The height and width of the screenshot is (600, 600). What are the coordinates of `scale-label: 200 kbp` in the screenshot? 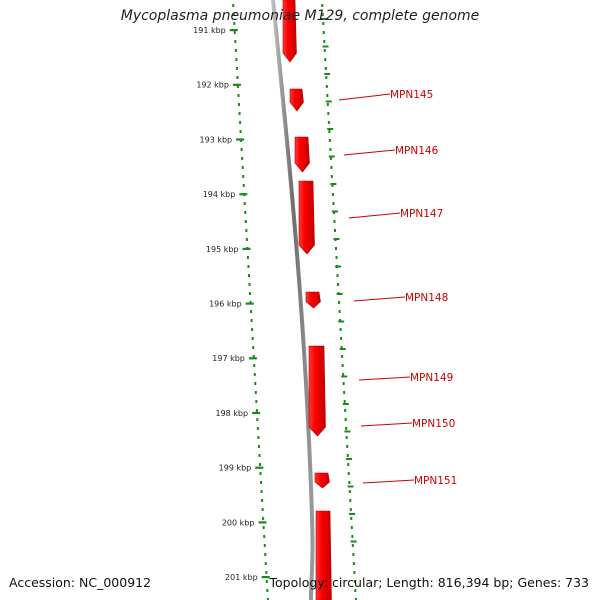 It's located at (238, 522).